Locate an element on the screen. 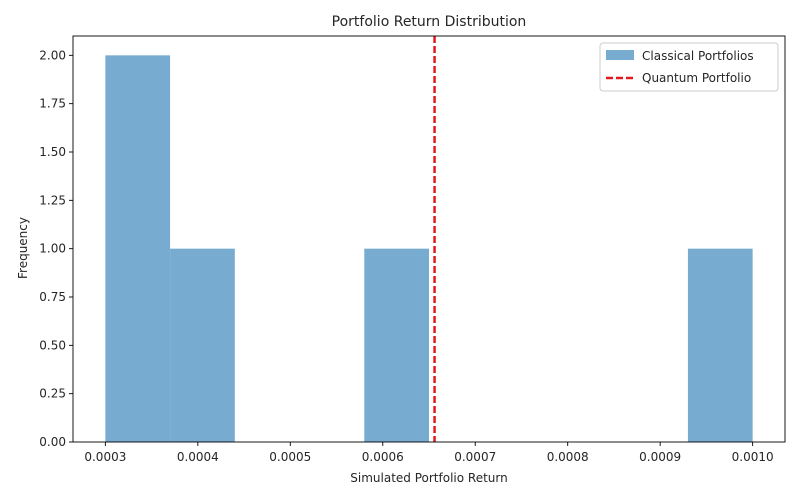  legend: Classical Portfolios Quantum Portfolio is located at coordinates (689, 67).